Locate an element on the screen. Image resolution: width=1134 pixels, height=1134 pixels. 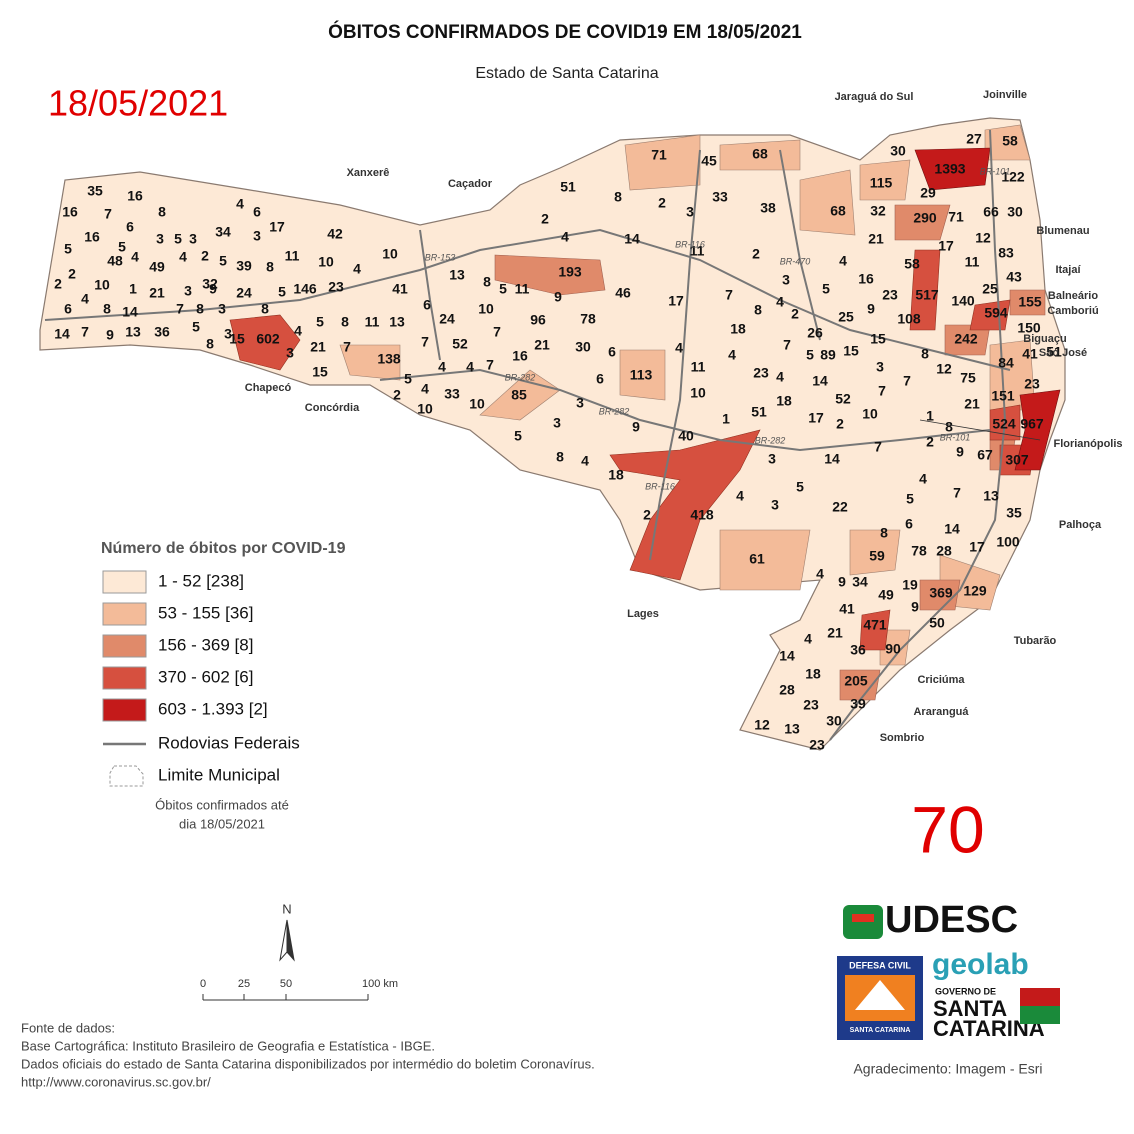
municipality-deaths: 13 is located at coordinates (397, 322).